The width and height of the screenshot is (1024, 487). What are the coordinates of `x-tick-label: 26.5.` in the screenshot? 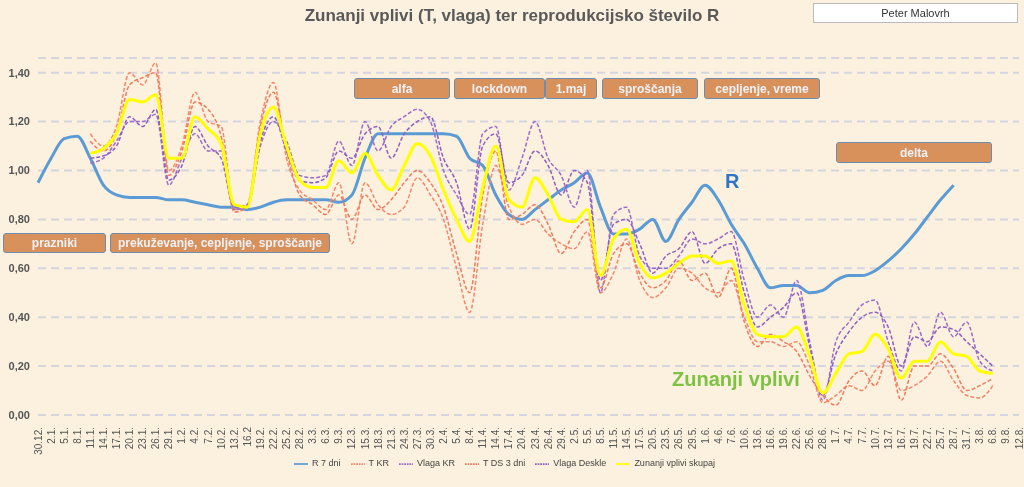 It's located at (679, 438).